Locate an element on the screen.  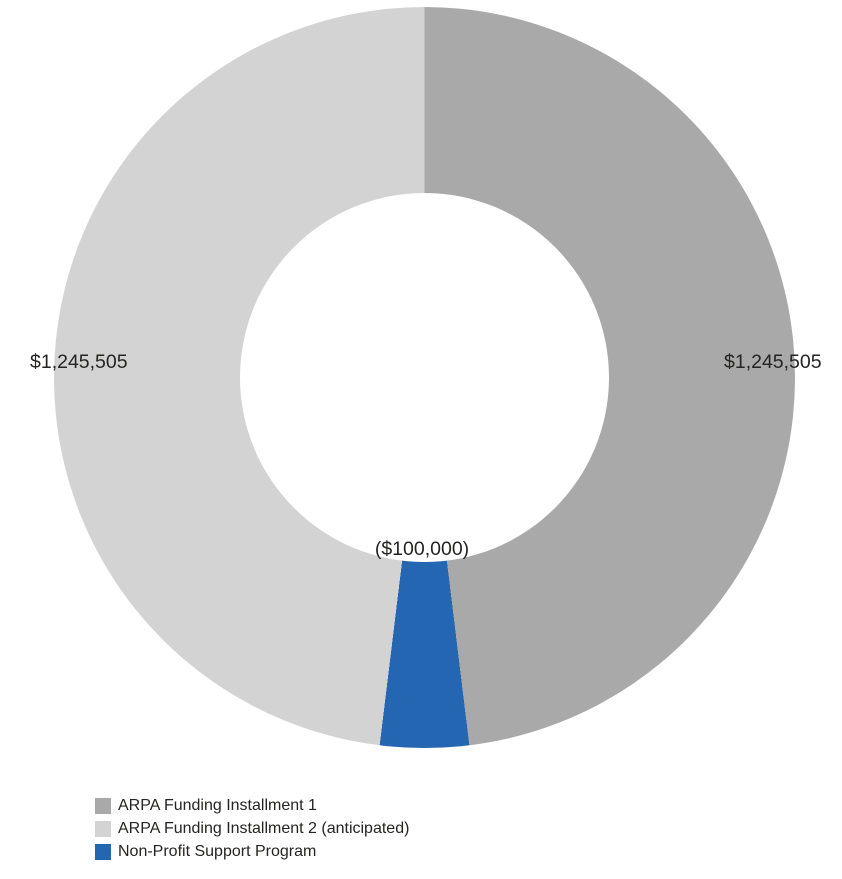
legend-item-nonprofit: Non-Profit Support Program is located at coordinates (252, 852).